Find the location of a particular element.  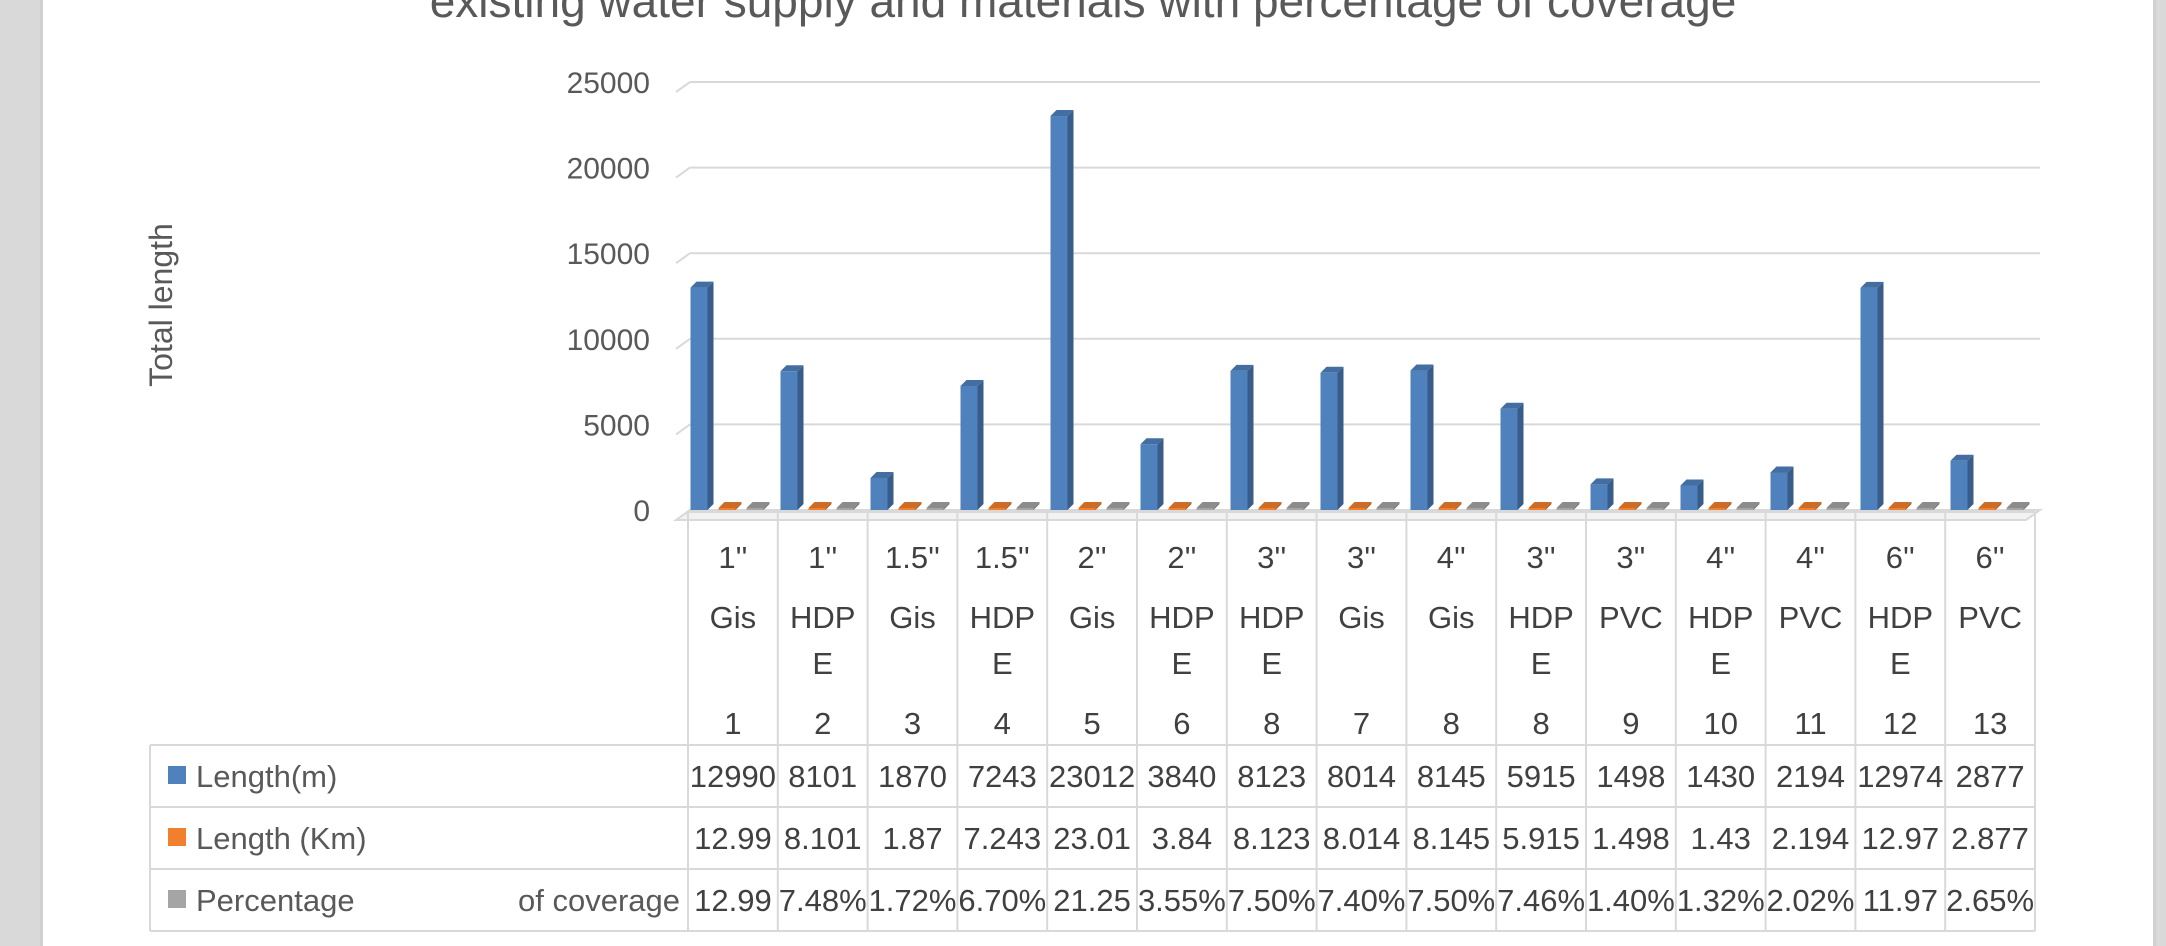

category-material: HDP is located at coordinates (1271, 617).